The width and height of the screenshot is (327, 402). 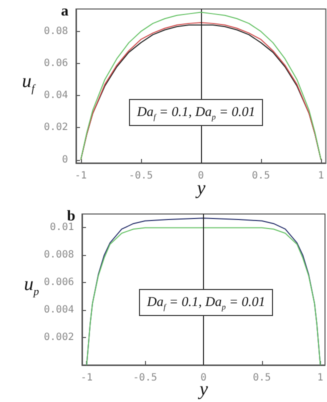 I want to click on y-tick-label: 0.06, so click(x=56, y=64).